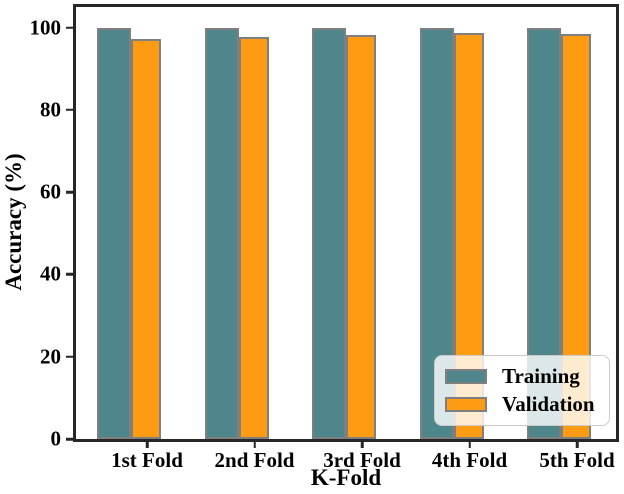 The image size is (624, 494). What do you see at coordinates (469, 460) in the screenshot?
I see `x-tick-label-4th-fold: 4th Fold` at bounding box center [469, 460].